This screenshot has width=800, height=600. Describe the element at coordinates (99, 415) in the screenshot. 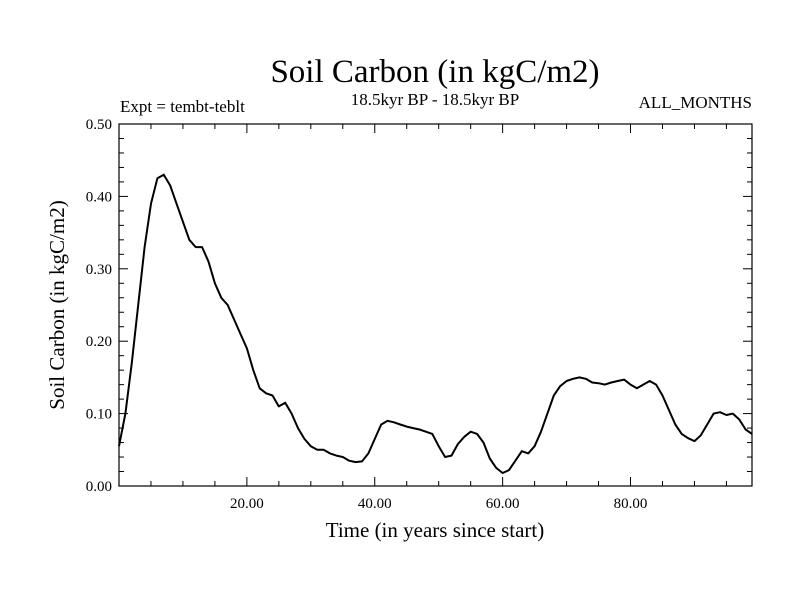

I see `y-tick-label: 0.10` at that location.